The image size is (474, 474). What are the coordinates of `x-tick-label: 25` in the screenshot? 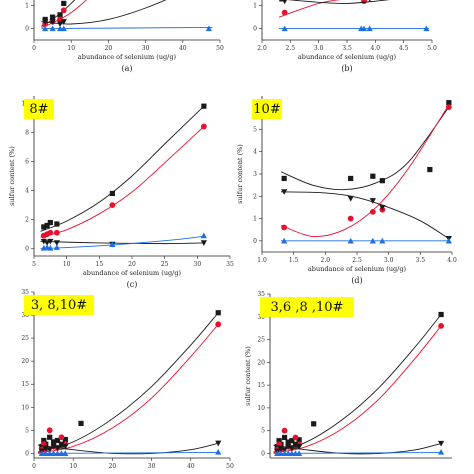 It's located at (165, 264).